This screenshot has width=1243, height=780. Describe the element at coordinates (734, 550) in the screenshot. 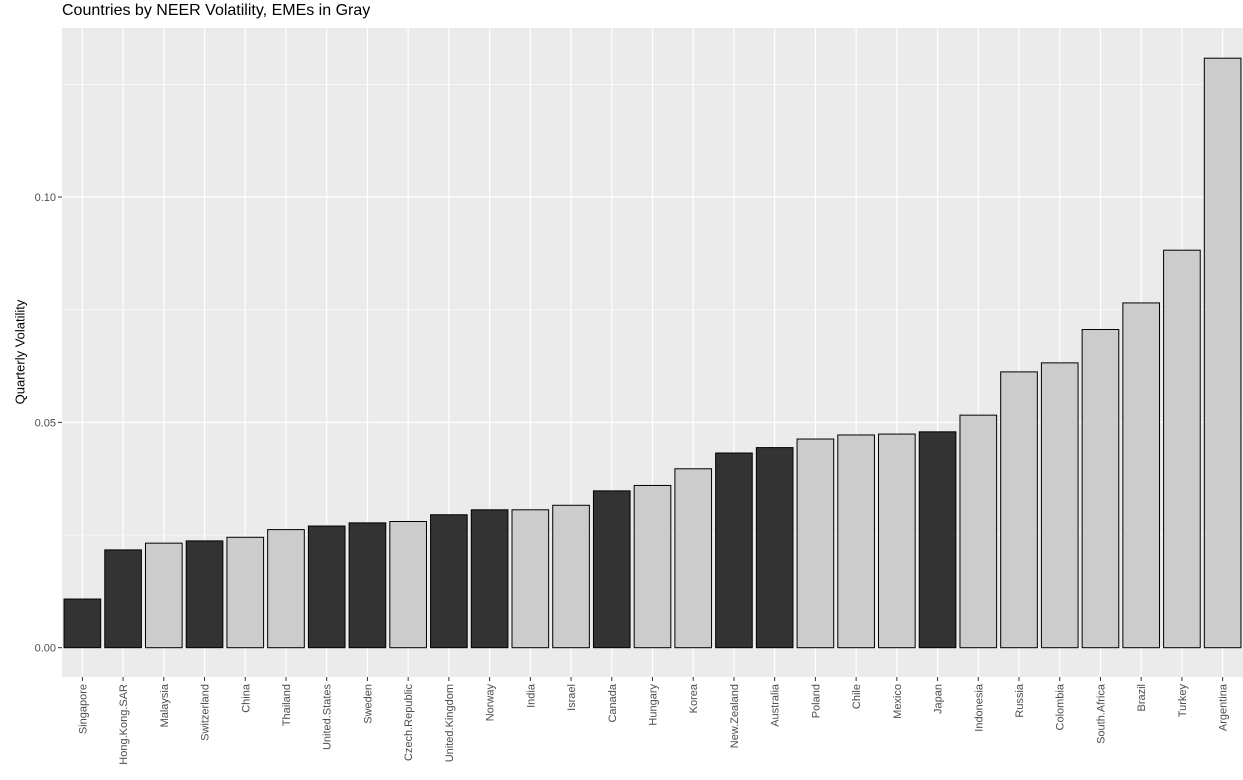

I see `bar-new-zealand` at that location.